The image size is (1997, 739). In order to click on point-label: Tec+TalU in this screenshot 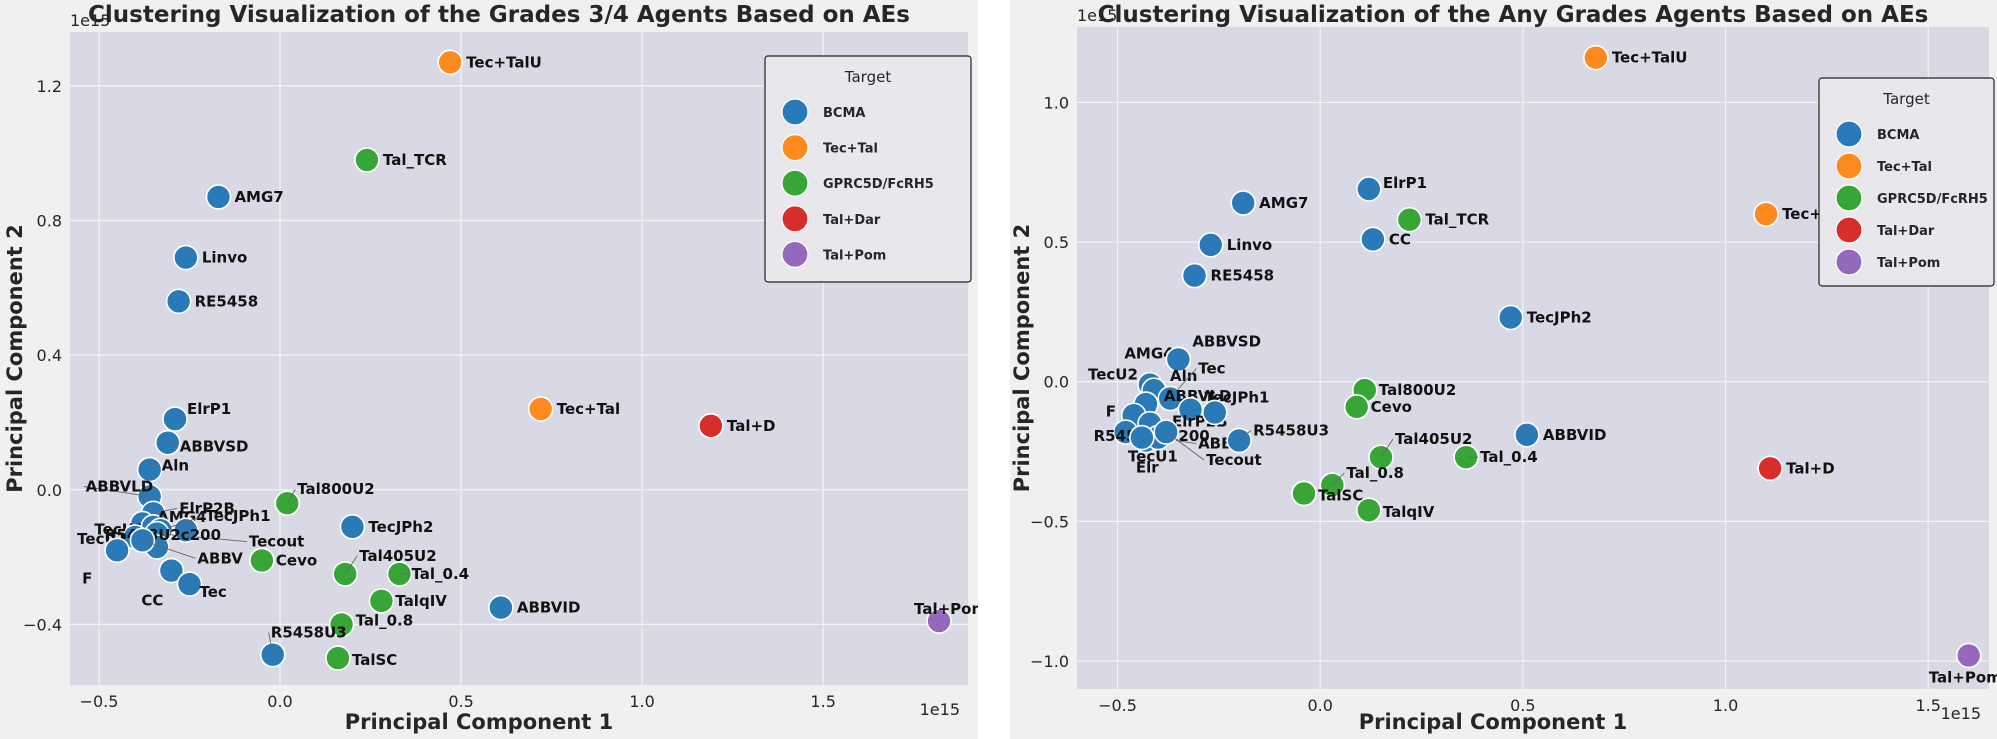, I will do `click(1650, 58)`.